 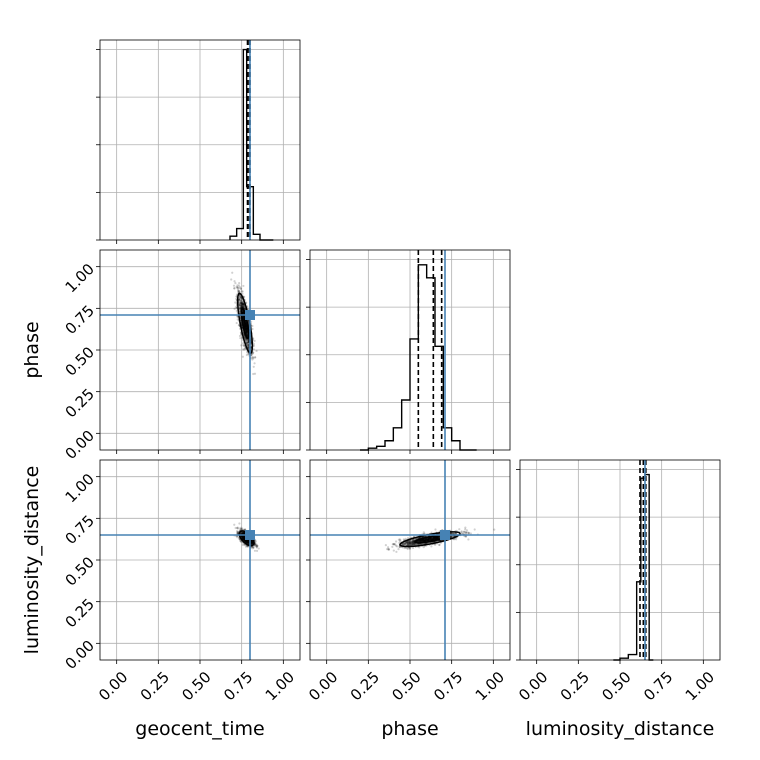 I want to click on x-axis-label-luminosity_distance: luminosity_distance, so click(x=620, y=729).